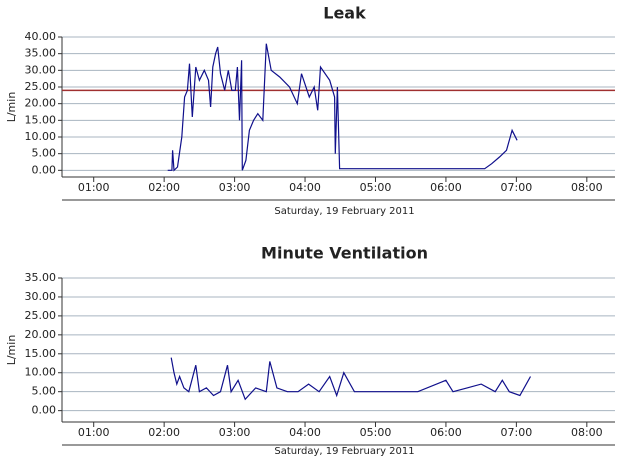 The width and height of the screenshot is (625, 463). What do you see at coordinates (344, 253) in the screenshot?
I see `chart-title: Minute Ventilation` at bounding box center [344, 253].